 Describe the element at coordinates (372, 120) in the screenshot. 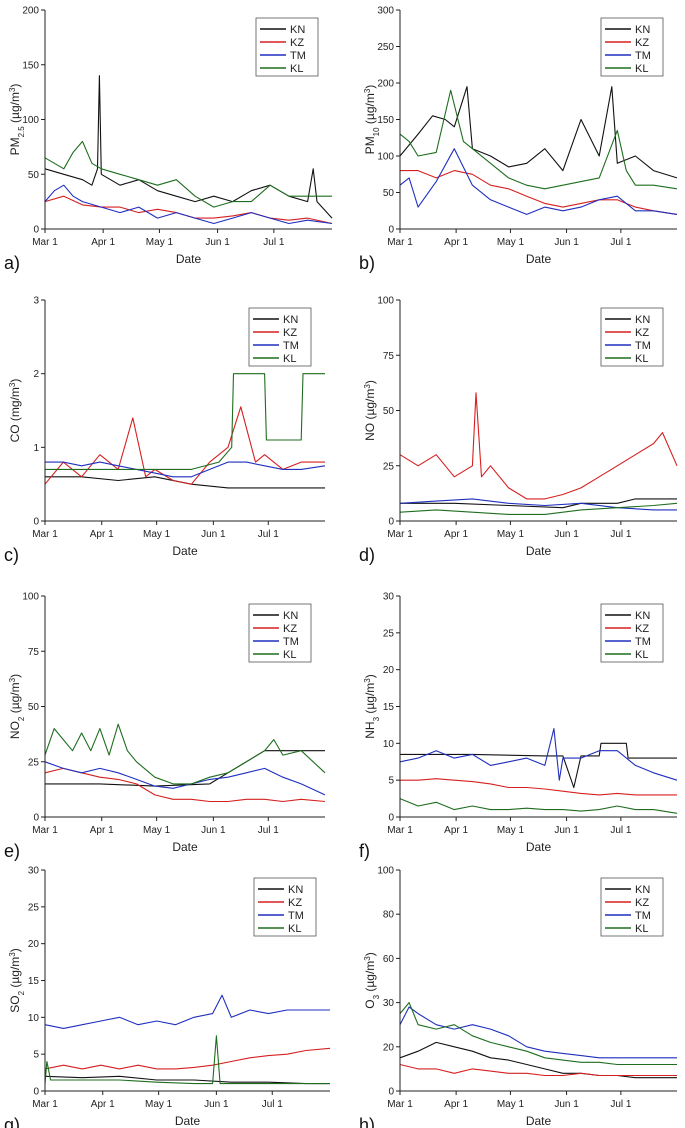

I see `y-axis-title: PM10 (µg/m3)` at that location.